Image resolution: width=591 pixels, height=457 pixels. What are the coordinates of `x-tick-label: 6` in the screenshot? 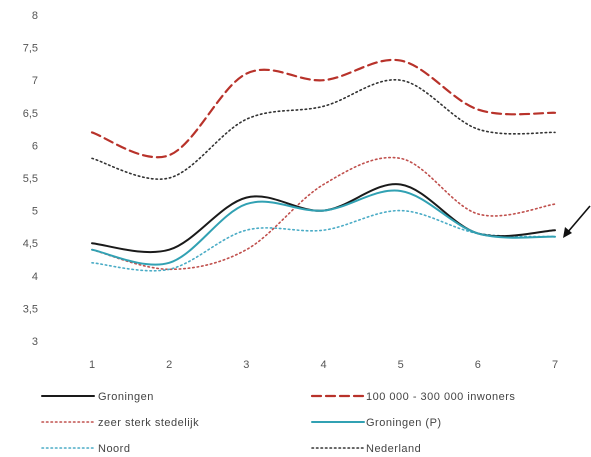 It's located at (478, 365).